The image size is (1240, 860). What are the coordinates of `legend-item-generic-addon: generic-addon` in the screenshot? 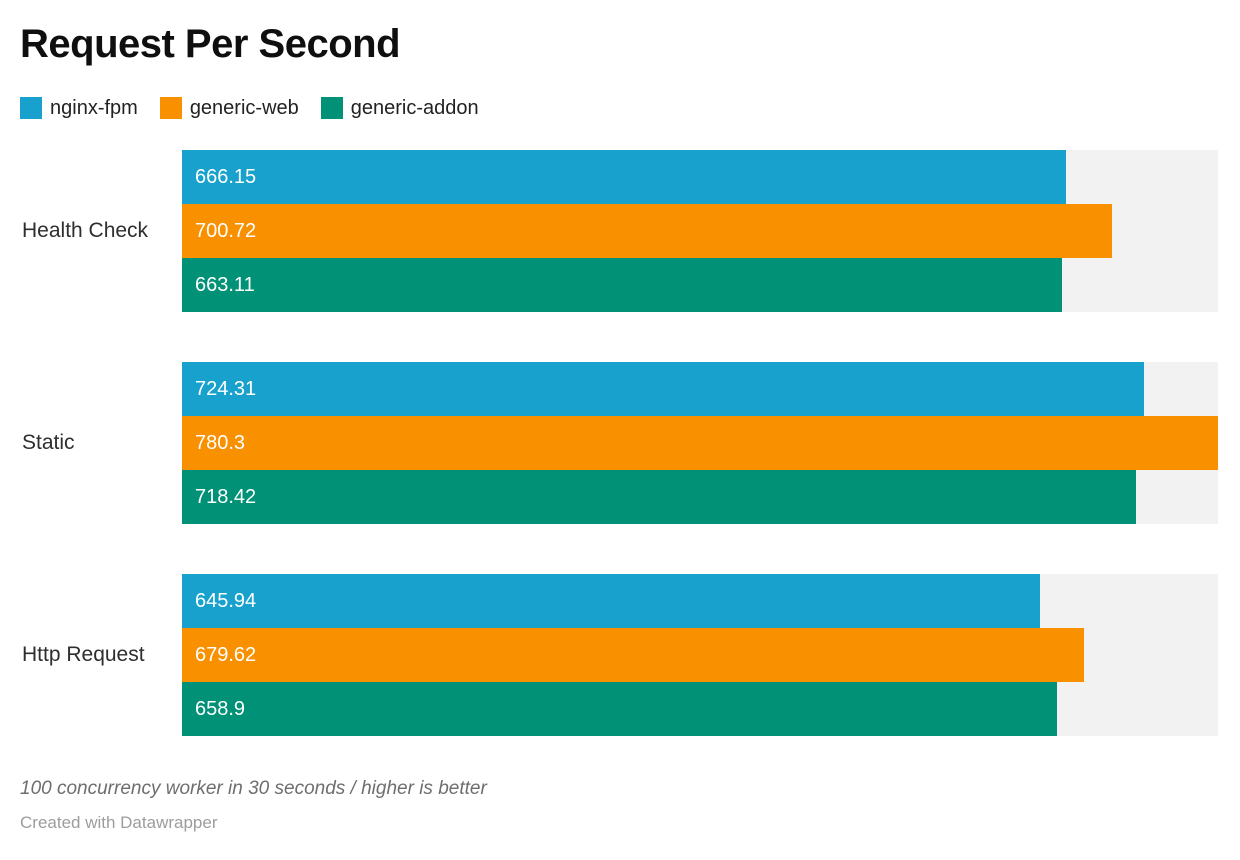 It's located at (399, 108).